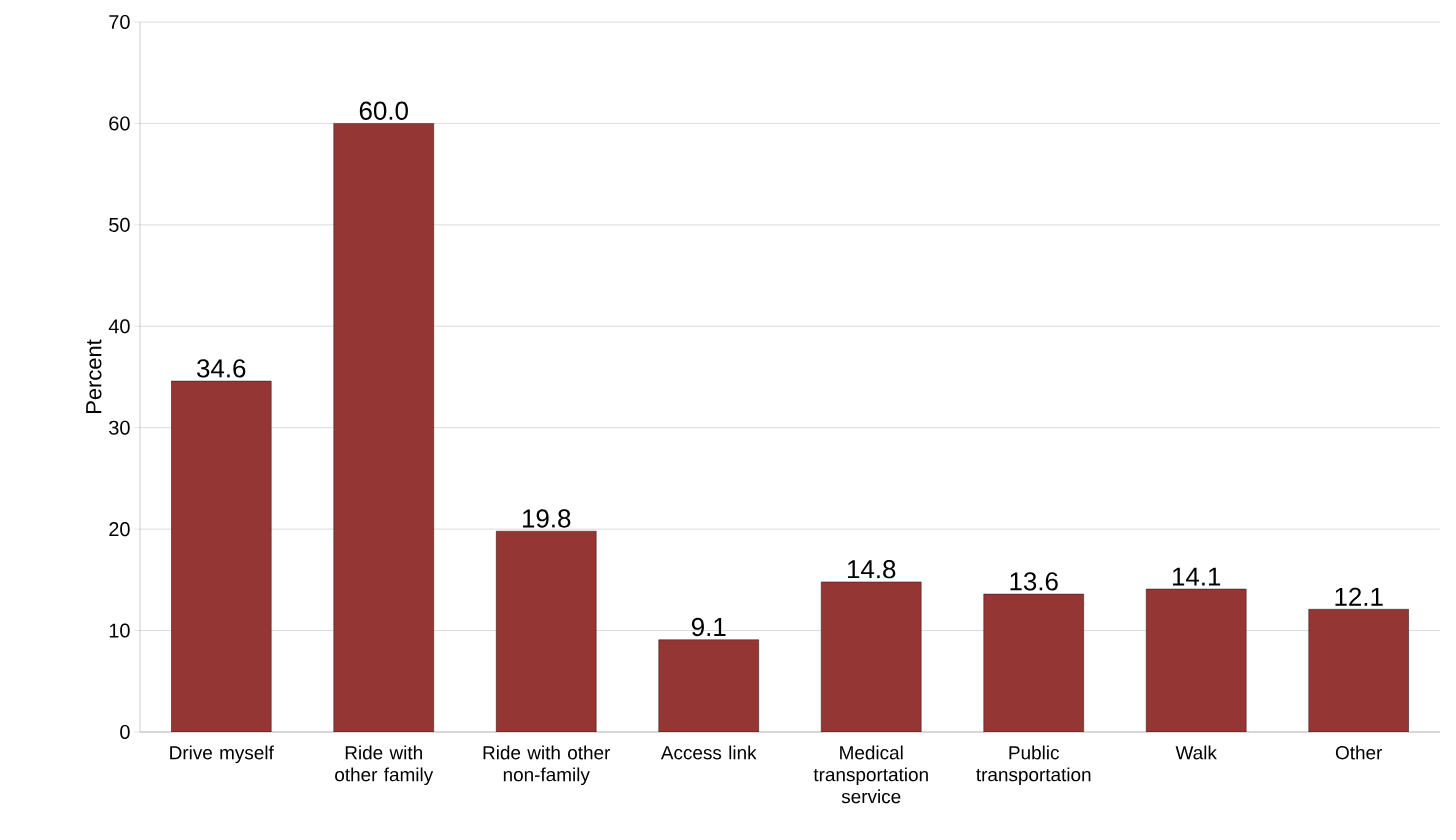 This screenshot has width=1456, height=840. What do you see at coordinates (708, 627) in the screenshot?
I see `data-label: 9.1` at bounding box center [708, 627].